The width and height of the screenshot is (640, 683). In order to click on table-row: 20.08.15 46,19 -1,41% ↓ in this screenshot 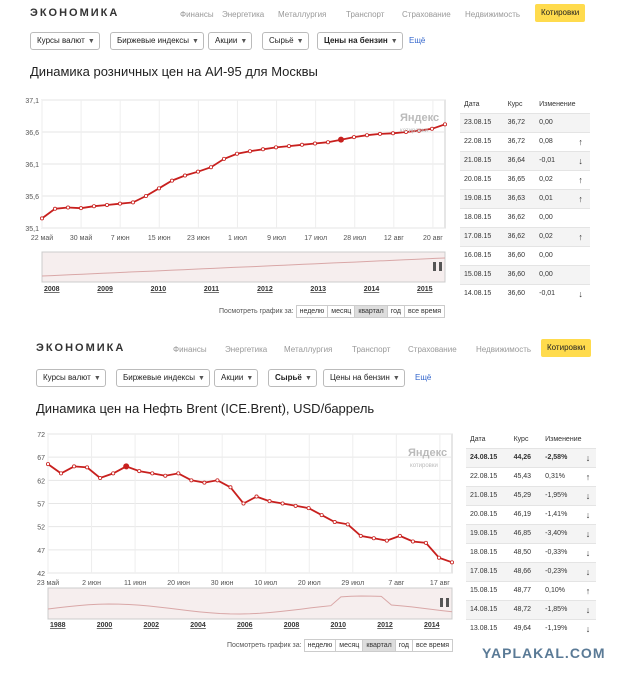, I will do `click(531, 514)`.